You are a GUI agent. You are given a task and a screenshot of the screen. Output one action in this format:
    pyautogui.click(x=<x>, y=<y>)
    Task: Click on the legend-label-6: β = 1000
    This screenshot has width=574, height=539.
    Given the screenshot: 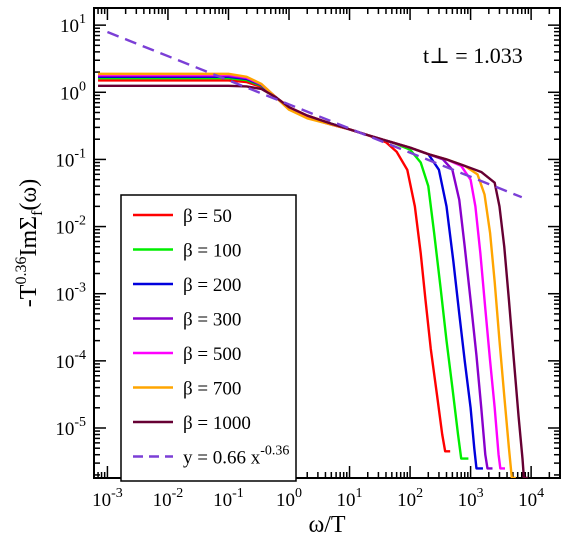 What is the action you would take?
    pyautogui.click(x=217, y=423)
    